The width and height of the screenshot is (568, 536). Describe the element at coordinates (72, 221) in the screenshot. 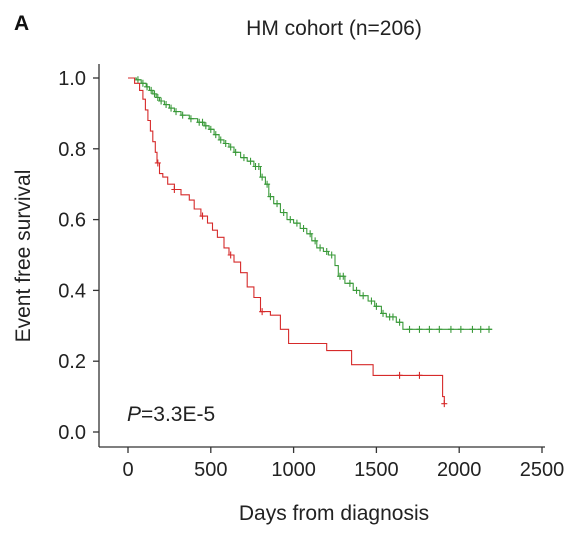

I see `y-tick-label: 0.6` at that location.